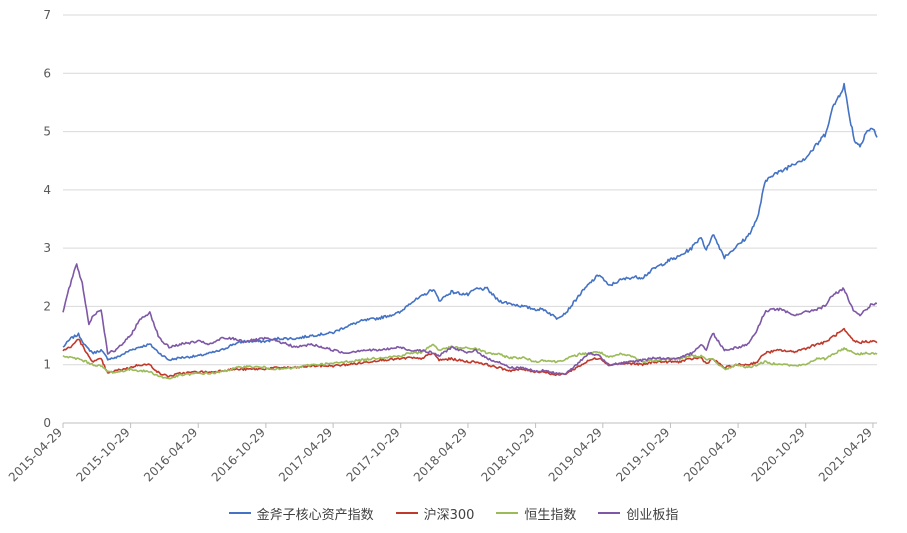 This screenshot has width=907, height=533. I want to click on legend-item: 恒生指数, so click(536, 513).